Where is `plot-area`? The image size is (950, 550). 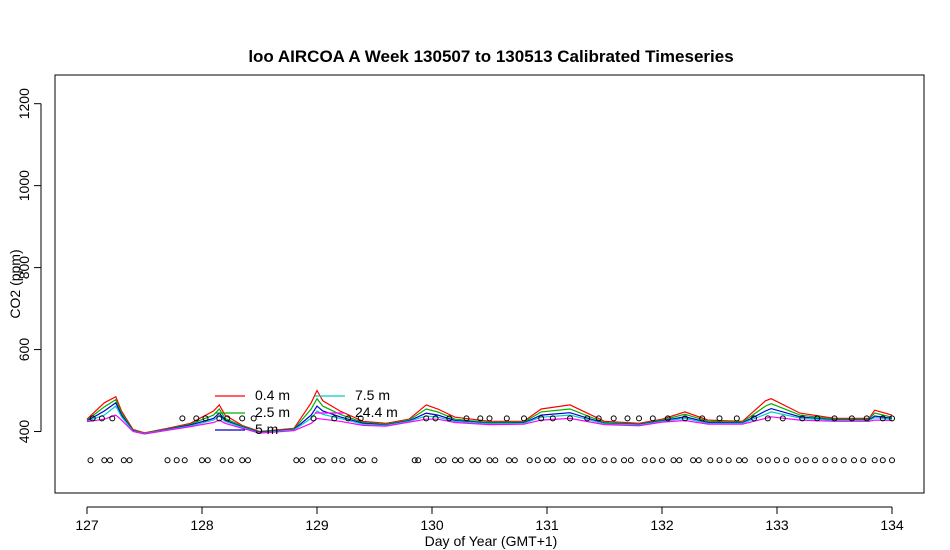 plot-area is located at coordinates (490, 426).